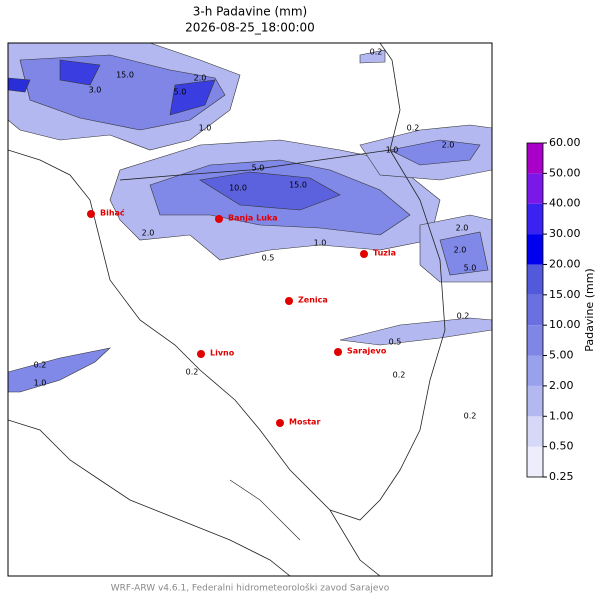  I want to click on city-label: Tuzla, so click(384, 253).